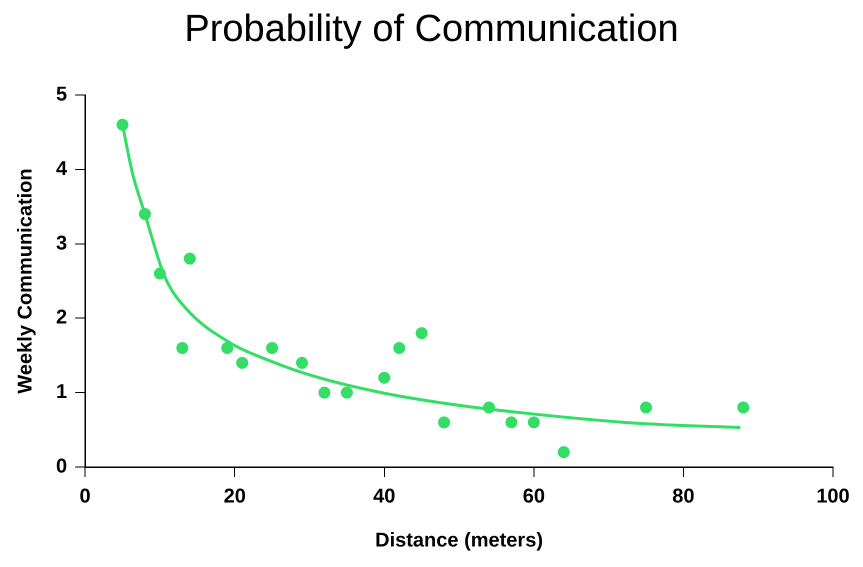  I want to click on y-tick-label: 2, so click(62, 317).